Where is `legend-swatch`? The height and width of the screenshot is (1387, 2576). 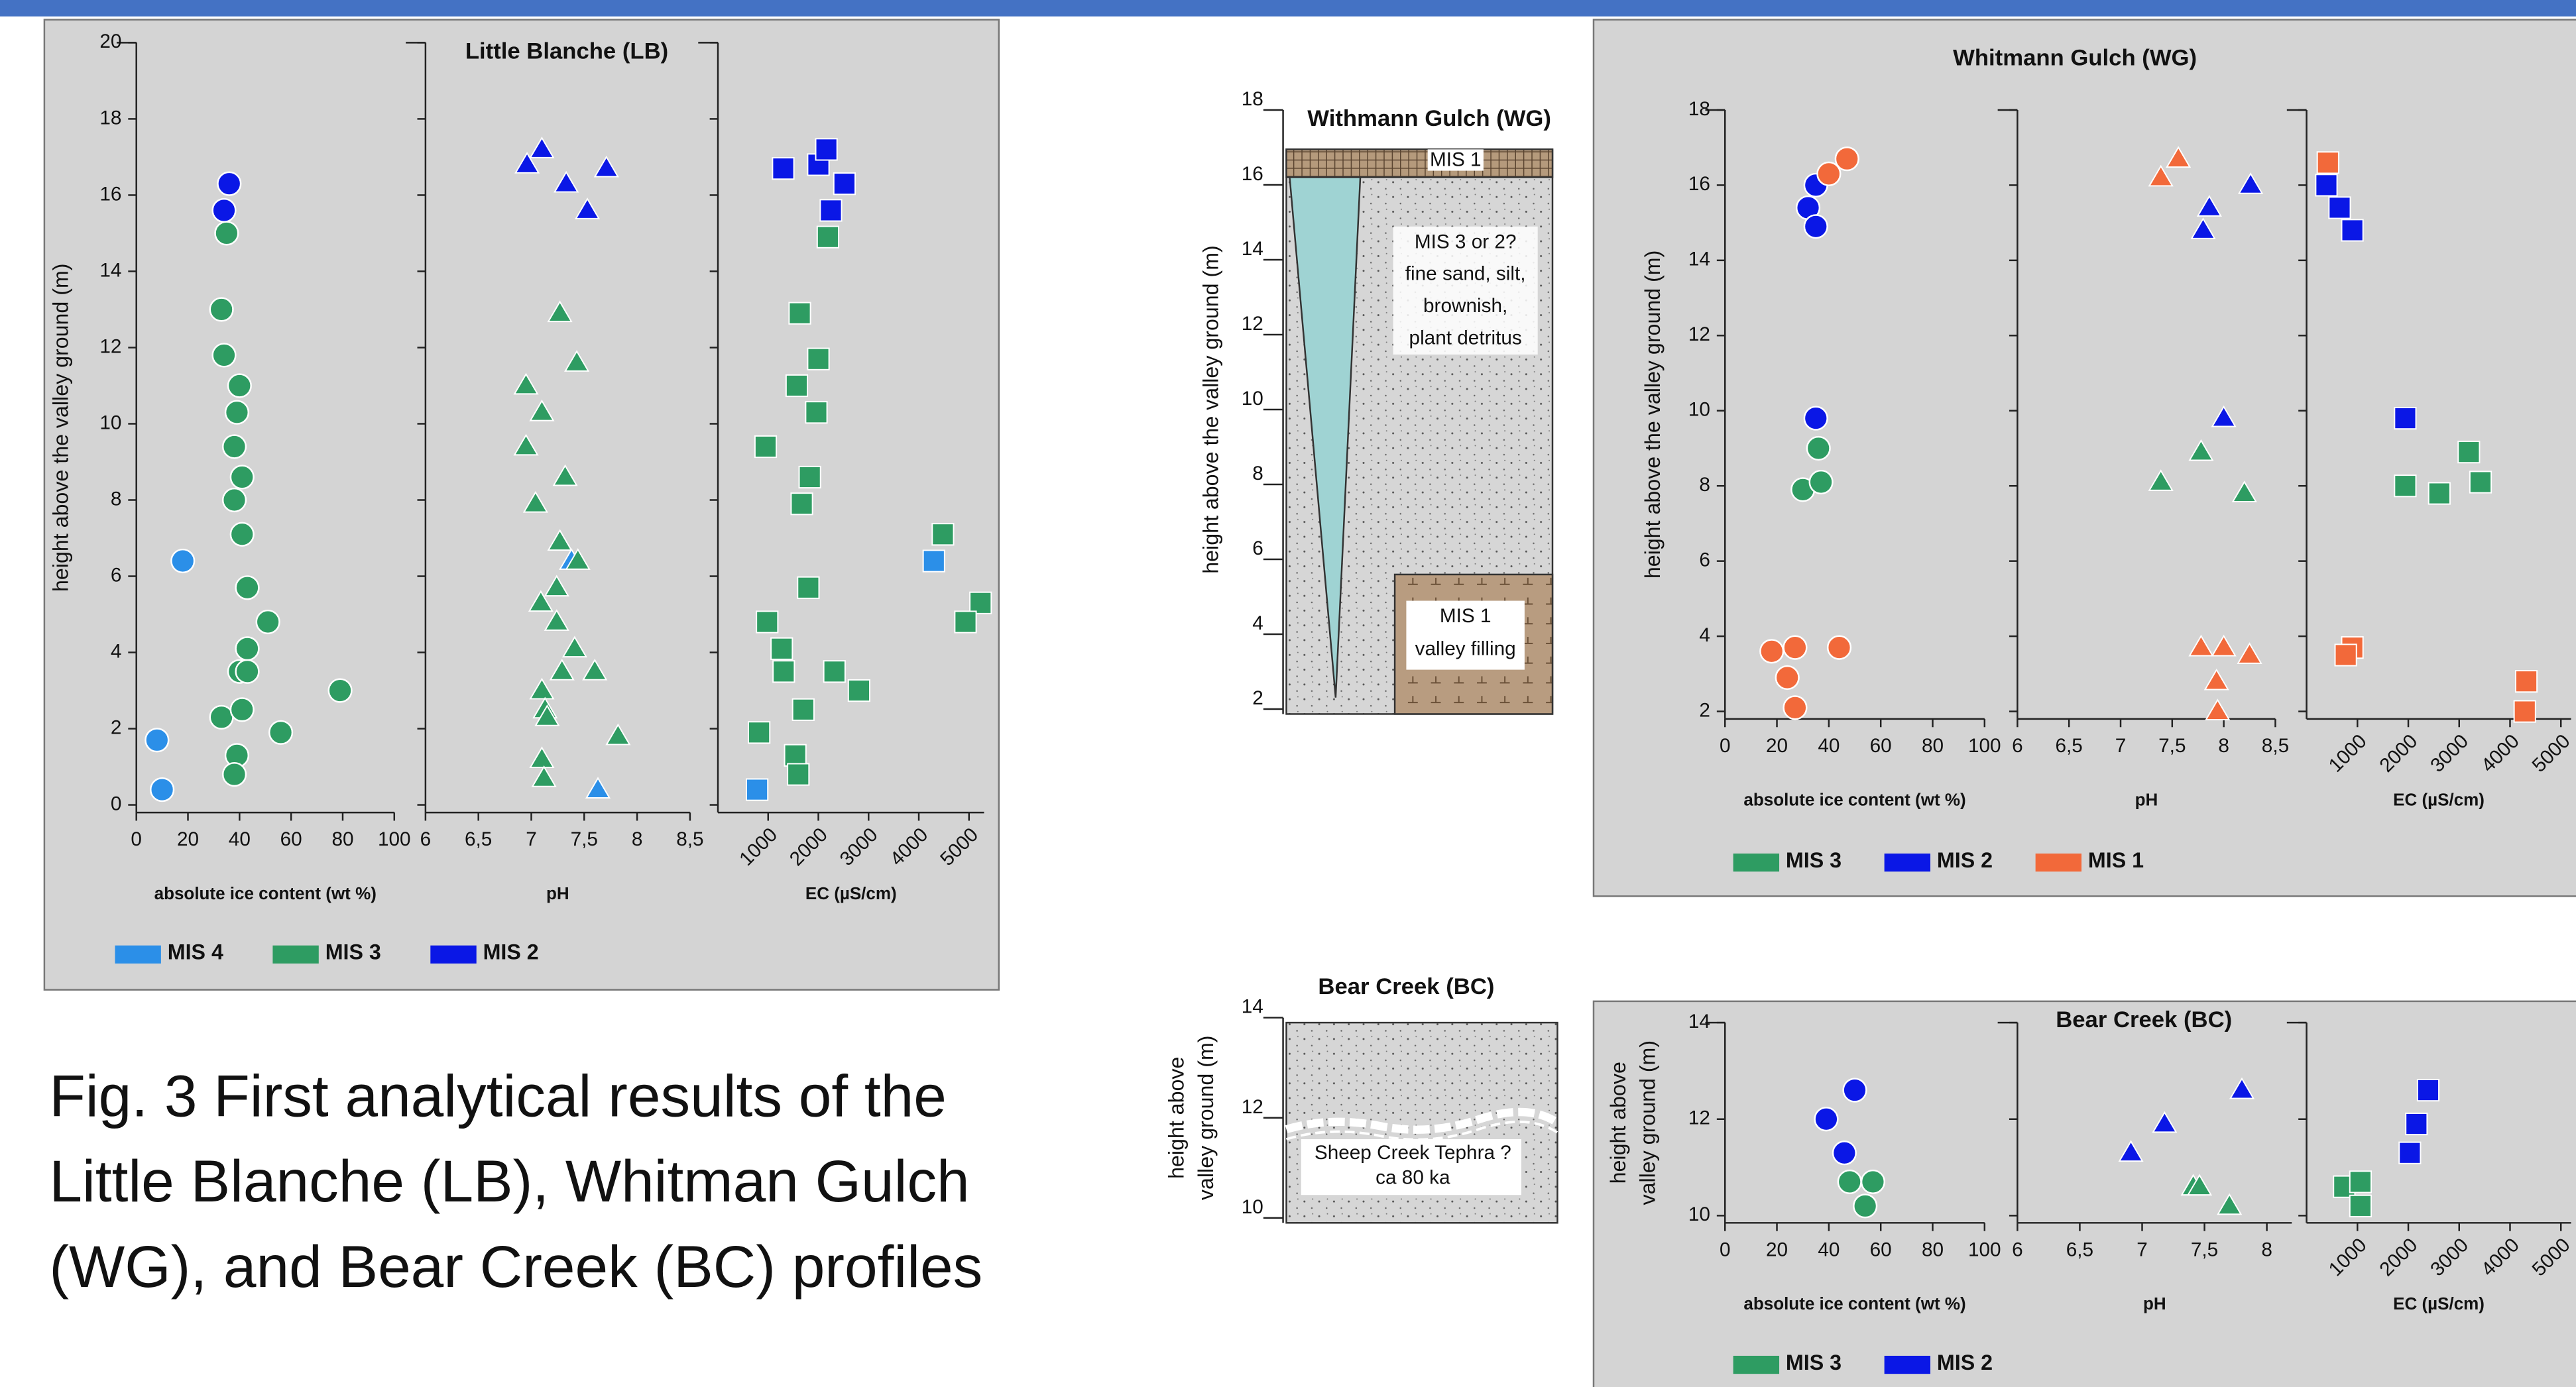
legend-swatch is located at coordinates (296, 954).